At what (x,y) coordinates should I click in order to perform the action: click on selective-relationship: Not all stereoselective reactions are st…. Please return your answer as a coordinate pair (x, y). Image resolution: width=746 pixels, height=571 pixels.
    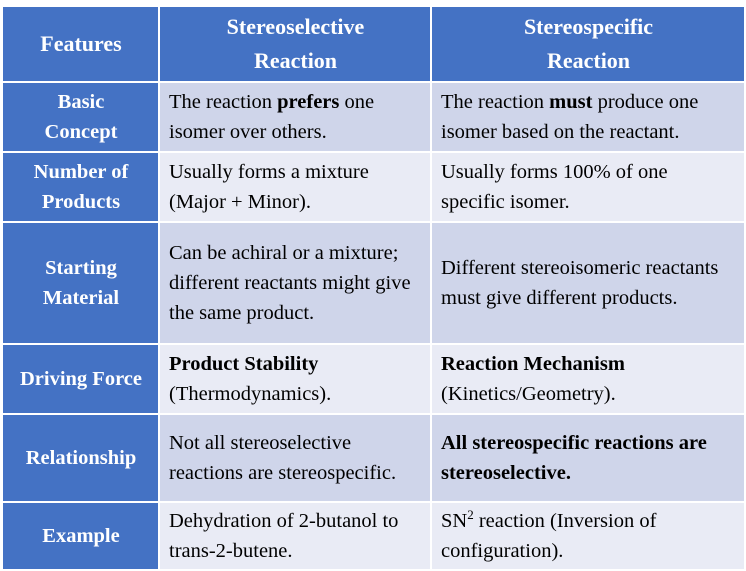
    Looking at the image, I should click on (295, 458).